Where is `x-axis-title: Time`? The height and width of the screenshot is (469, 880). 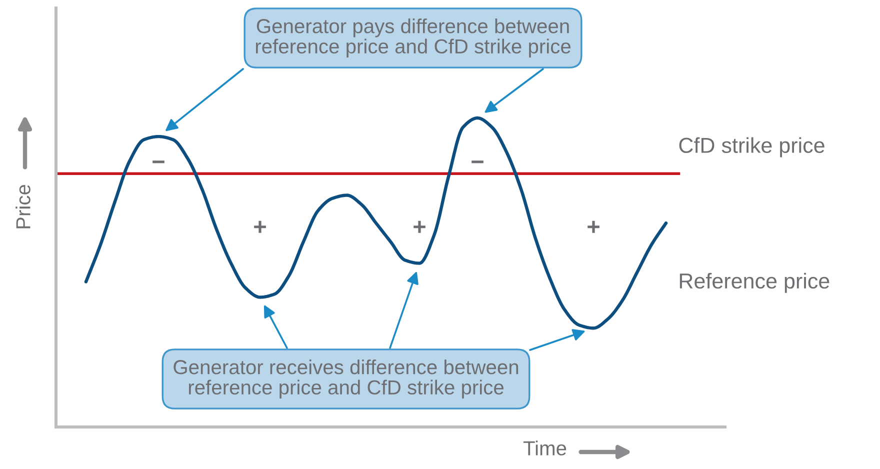 x-axis-title: Time is located at coordinates (544, 448).